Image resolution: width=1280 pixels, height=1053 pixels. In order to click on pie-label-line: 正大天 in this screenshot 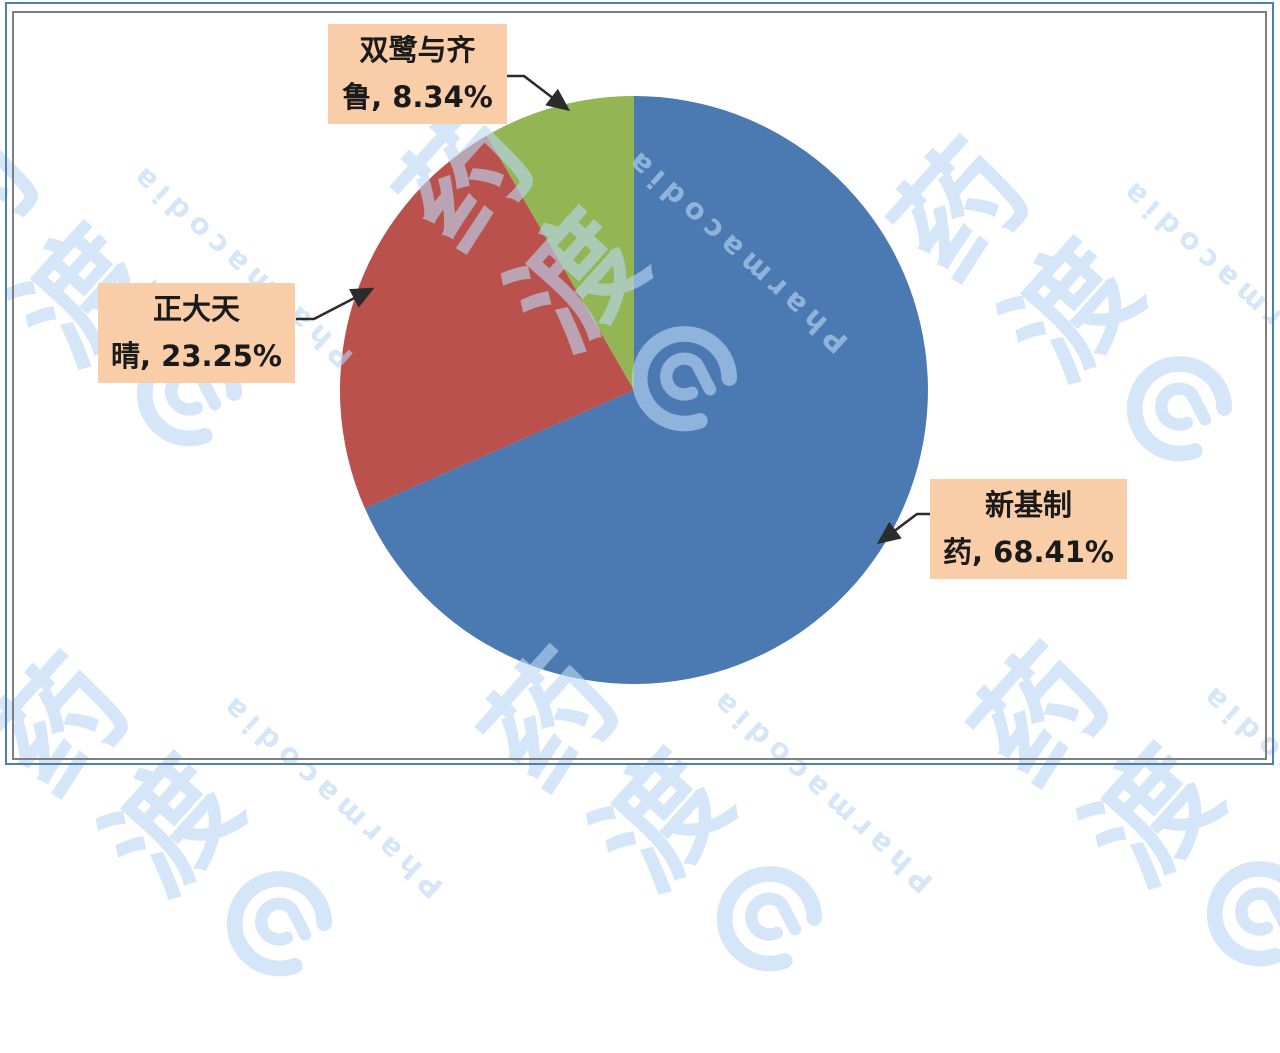, I will do `click(196, 309)`.